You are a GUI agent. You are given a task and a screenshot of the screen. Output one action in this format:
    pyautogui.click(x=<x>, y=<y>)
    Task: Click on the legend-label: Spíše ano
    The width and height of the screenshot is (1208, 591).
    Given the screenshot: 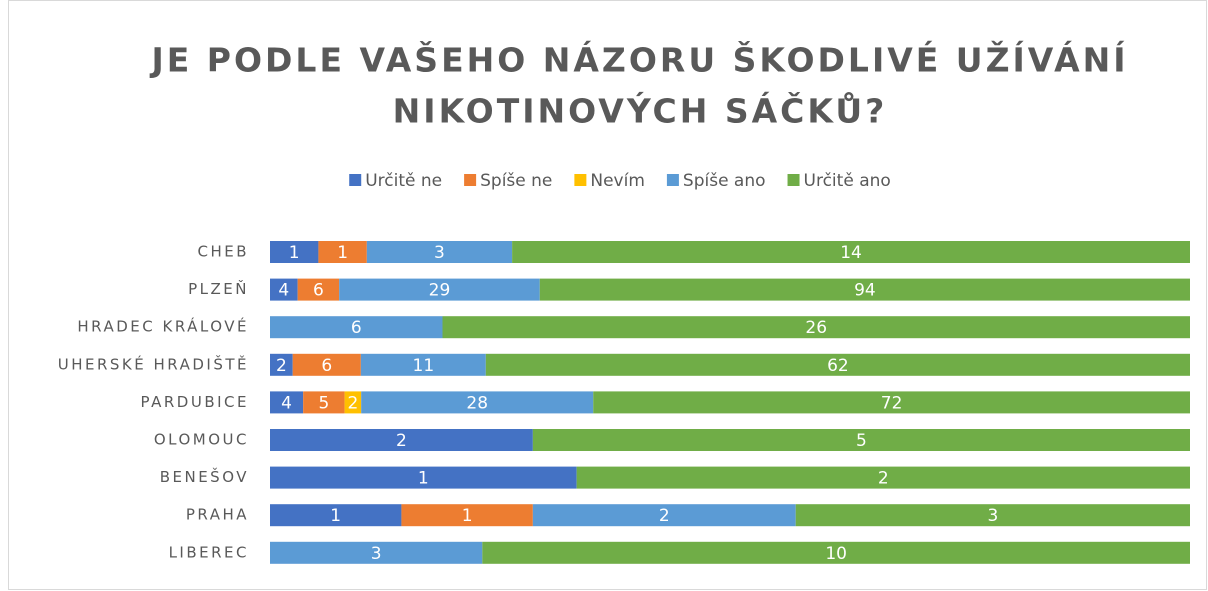 What is the action you would take?
    pyautogui.click(x=724, y=181)
    